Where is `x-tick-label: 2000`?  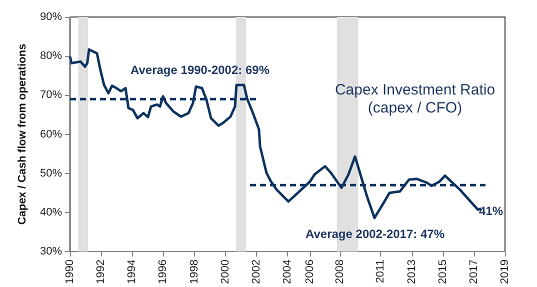 x-tick-label: 2000 is located at coordinates (225, 272).